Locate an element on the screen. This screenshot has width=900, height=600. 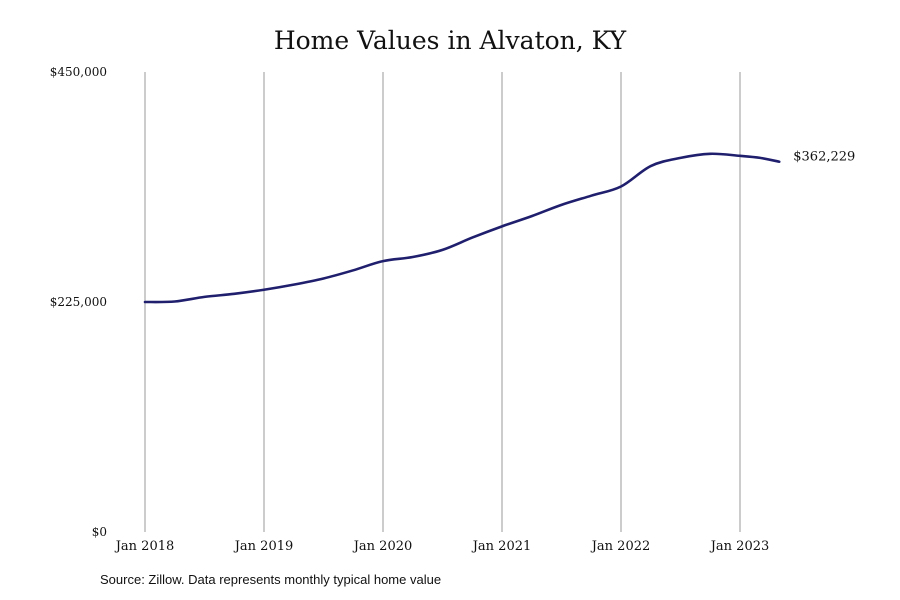
y-tick-label: $0 is located at coordinates (99, 532).